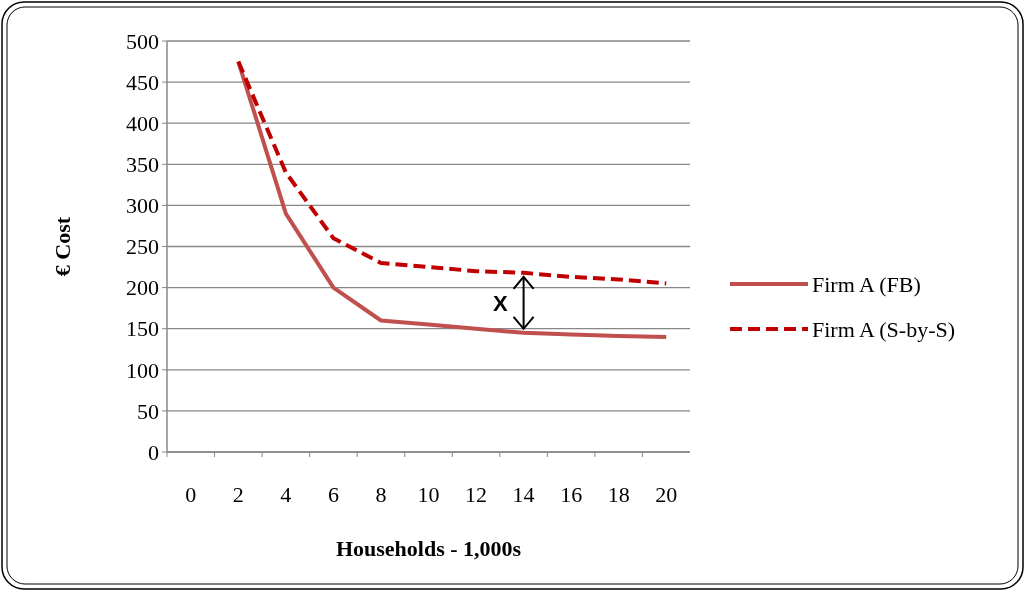 The height and width of the screenshot is (591, 1025). Describe the element at coordinates (142, 41) in the screenshot. I see `y-tick-label: 500` at that location.